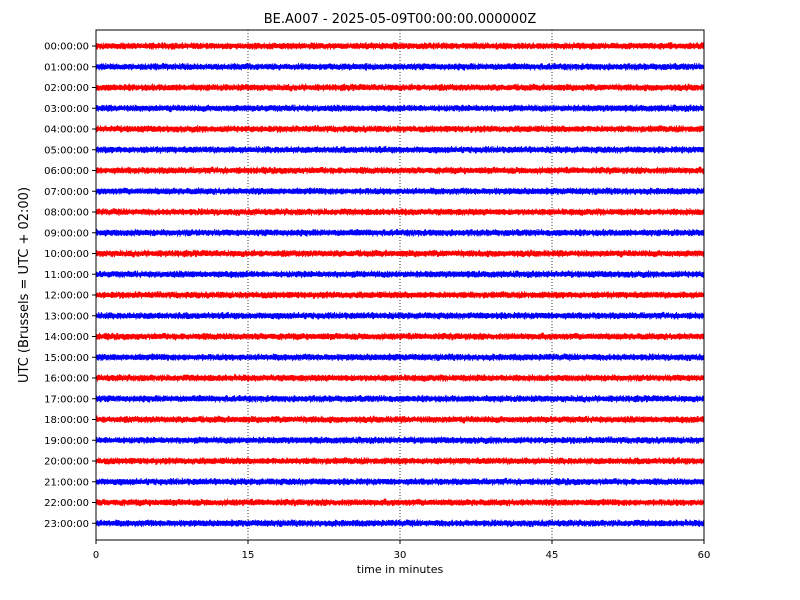 This screenshot has height=600, width=800. What do you see at coordinates (66, 130) in the screenshot?
I see `y-tick-label: 04:00:00` at bounding box center [66, 130].